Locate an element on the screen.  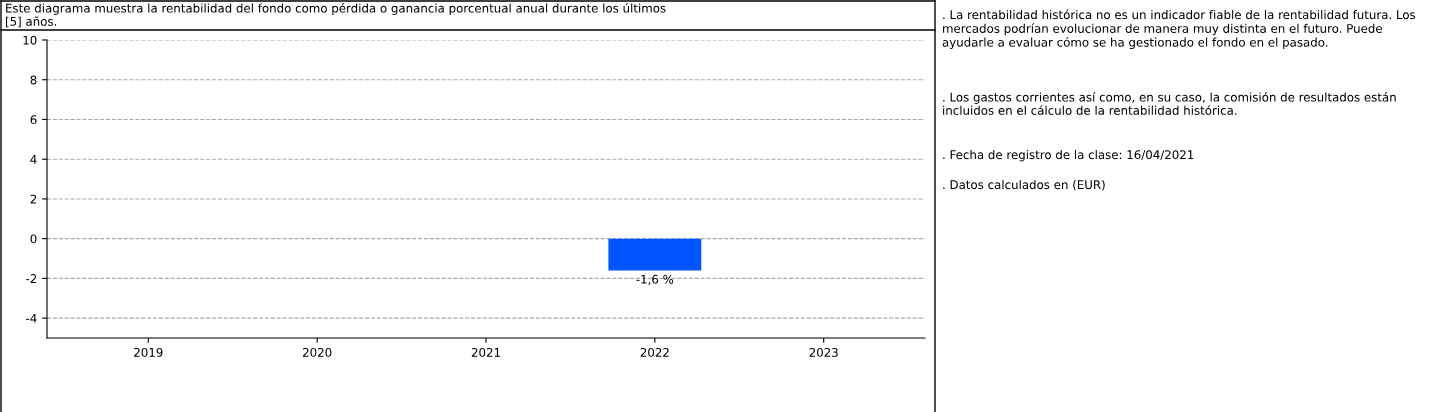
y-tick-label: 6 is located at coordinates (33, 120).